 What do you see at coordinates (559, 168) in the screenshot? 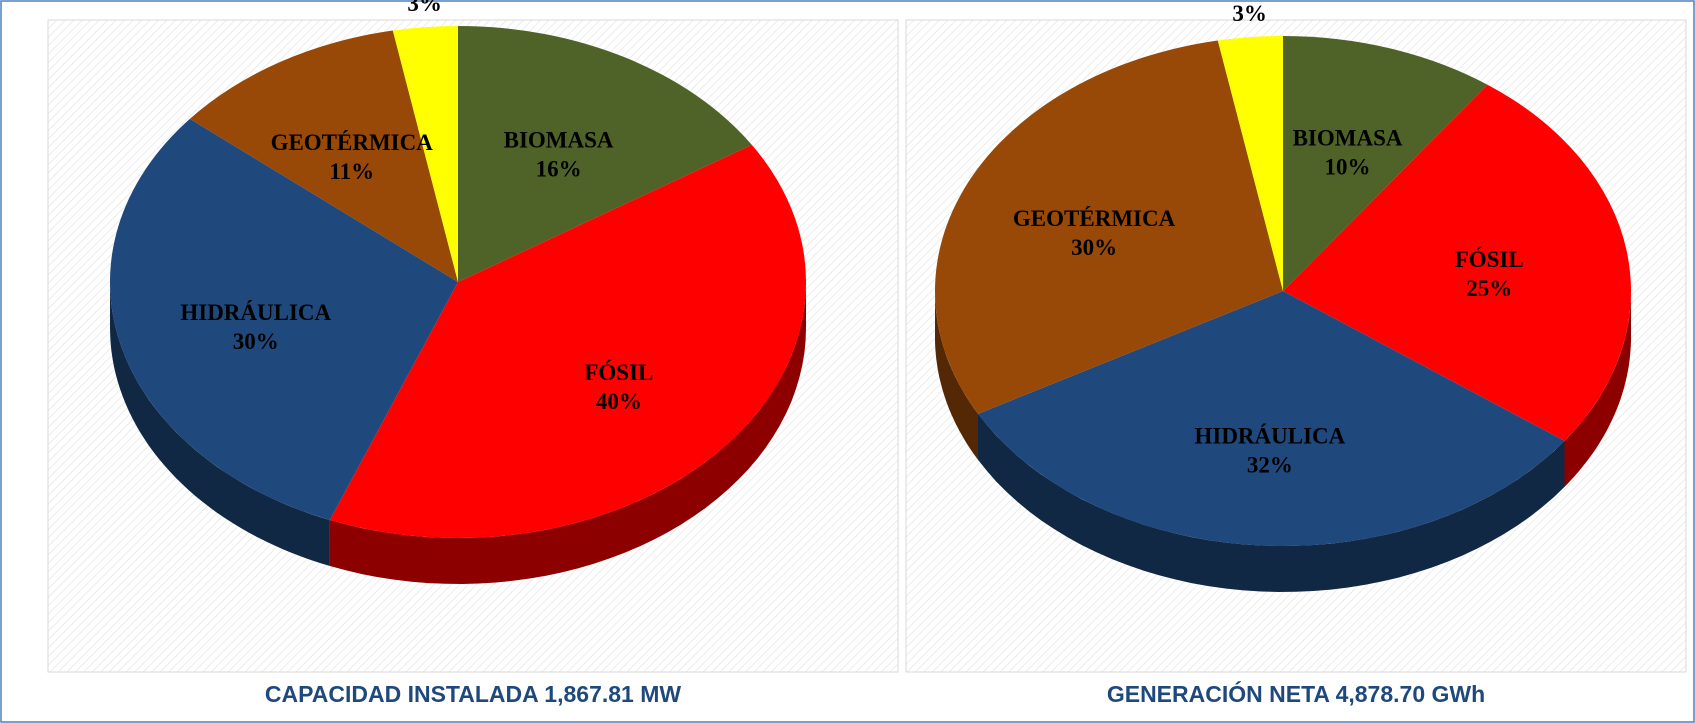
I see `data-label-value: 16%` at bounding box center [559, 168].